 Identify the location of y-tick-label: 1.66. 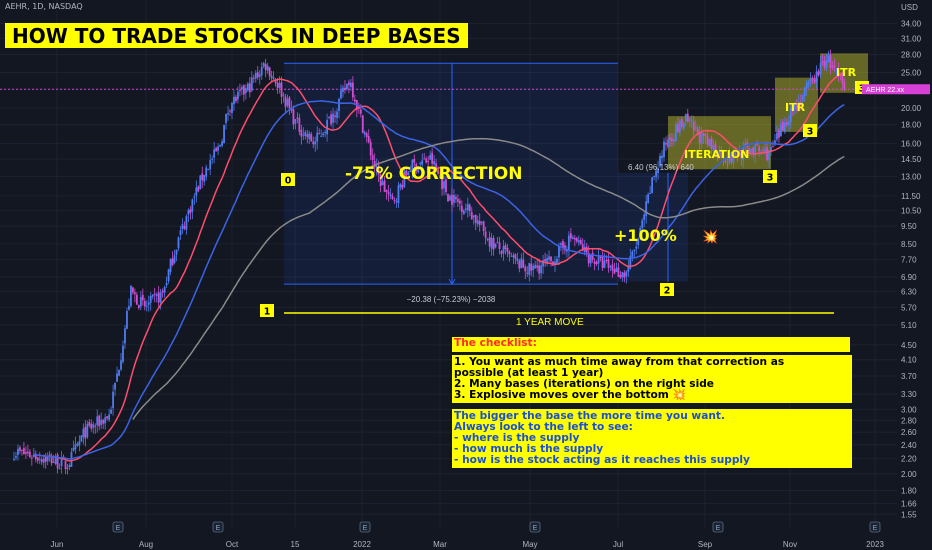
(909, 503).